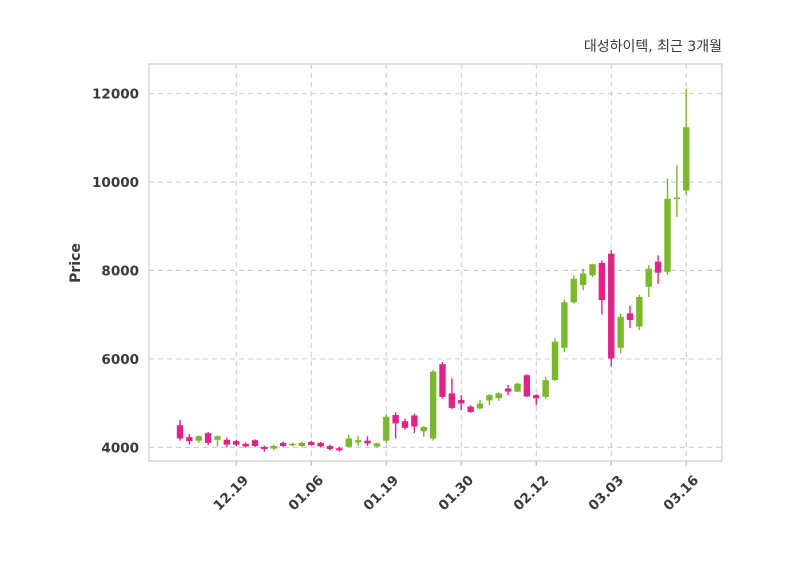  What do you see at coordinates (120, 360) in the screenshot?
I see `y-tick-label: 6000` at bounding box center [120, 360].